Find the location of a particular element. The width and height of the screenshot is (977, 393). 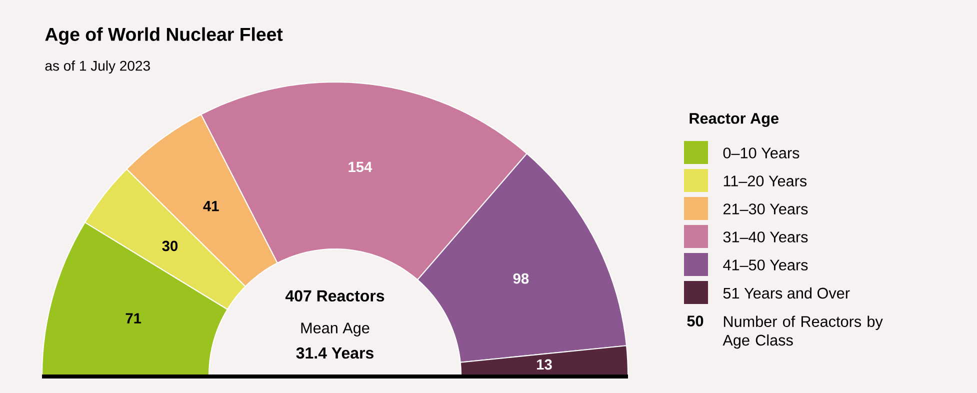

chart-title: Age of World Nuclear Fleet is located at coordinates (164, 36).